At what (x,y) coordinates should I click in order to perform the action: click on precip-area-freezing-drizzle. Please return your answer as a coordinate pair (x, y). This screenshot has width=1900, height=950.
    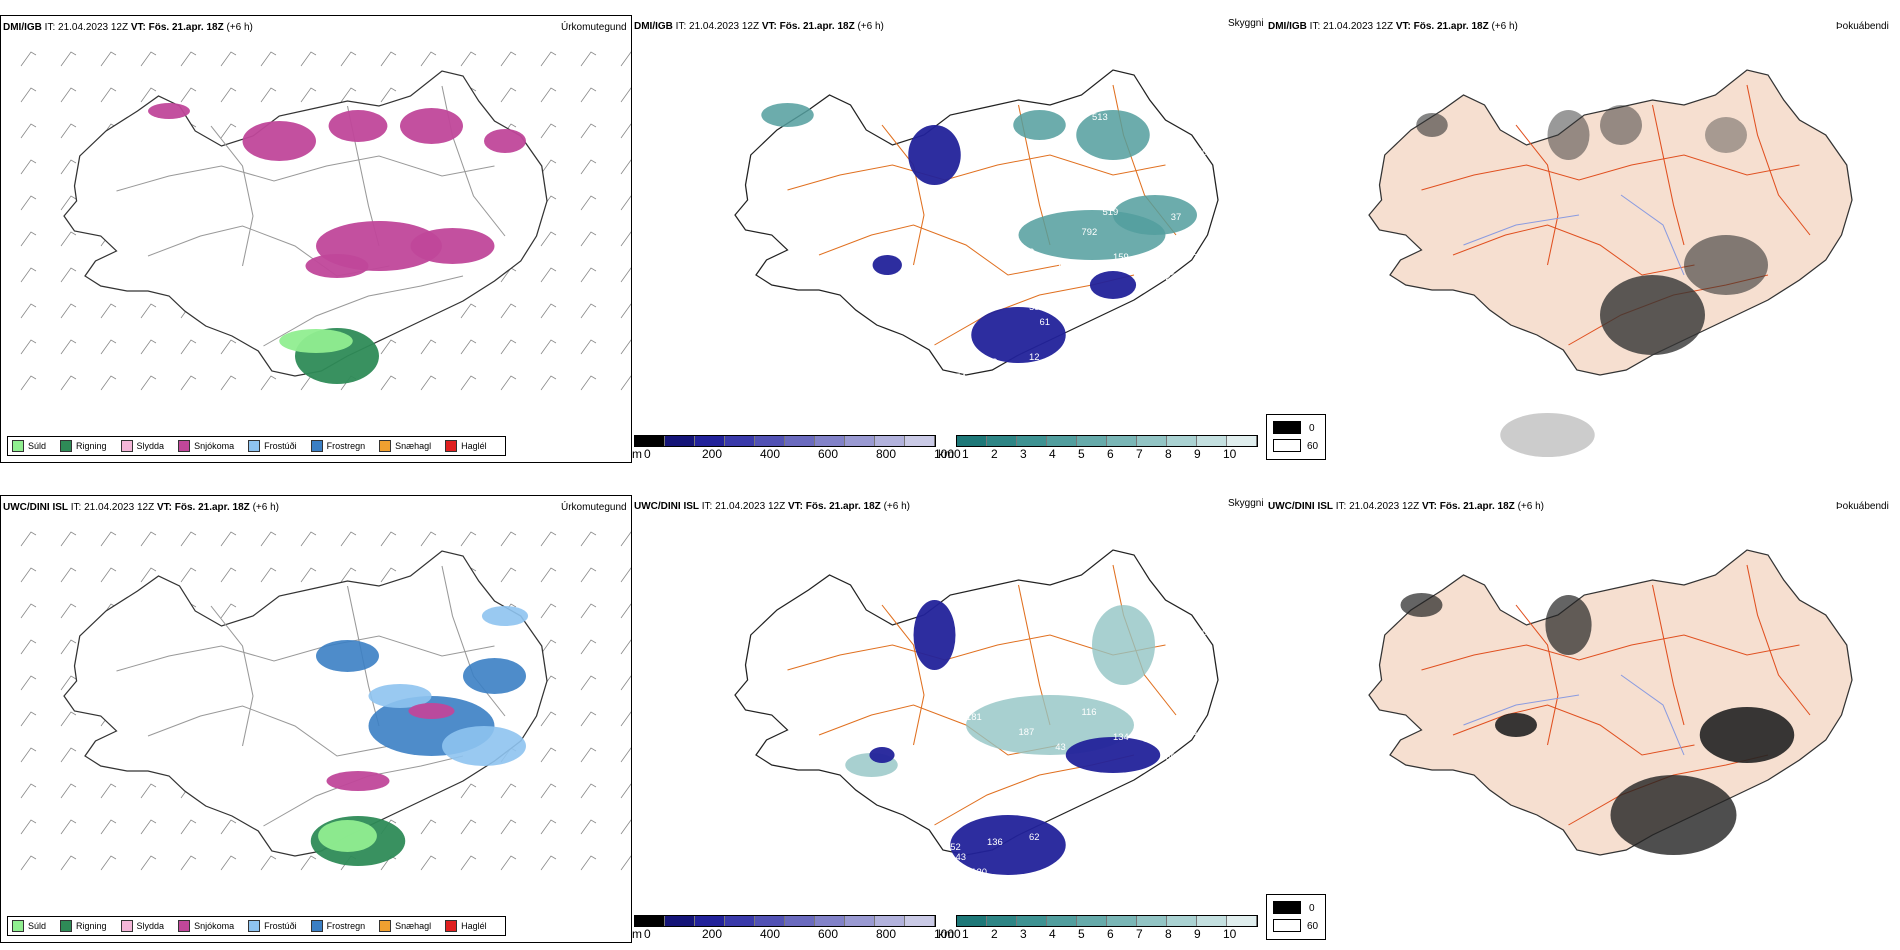
    Looking at the image, I should click on (400, 696).